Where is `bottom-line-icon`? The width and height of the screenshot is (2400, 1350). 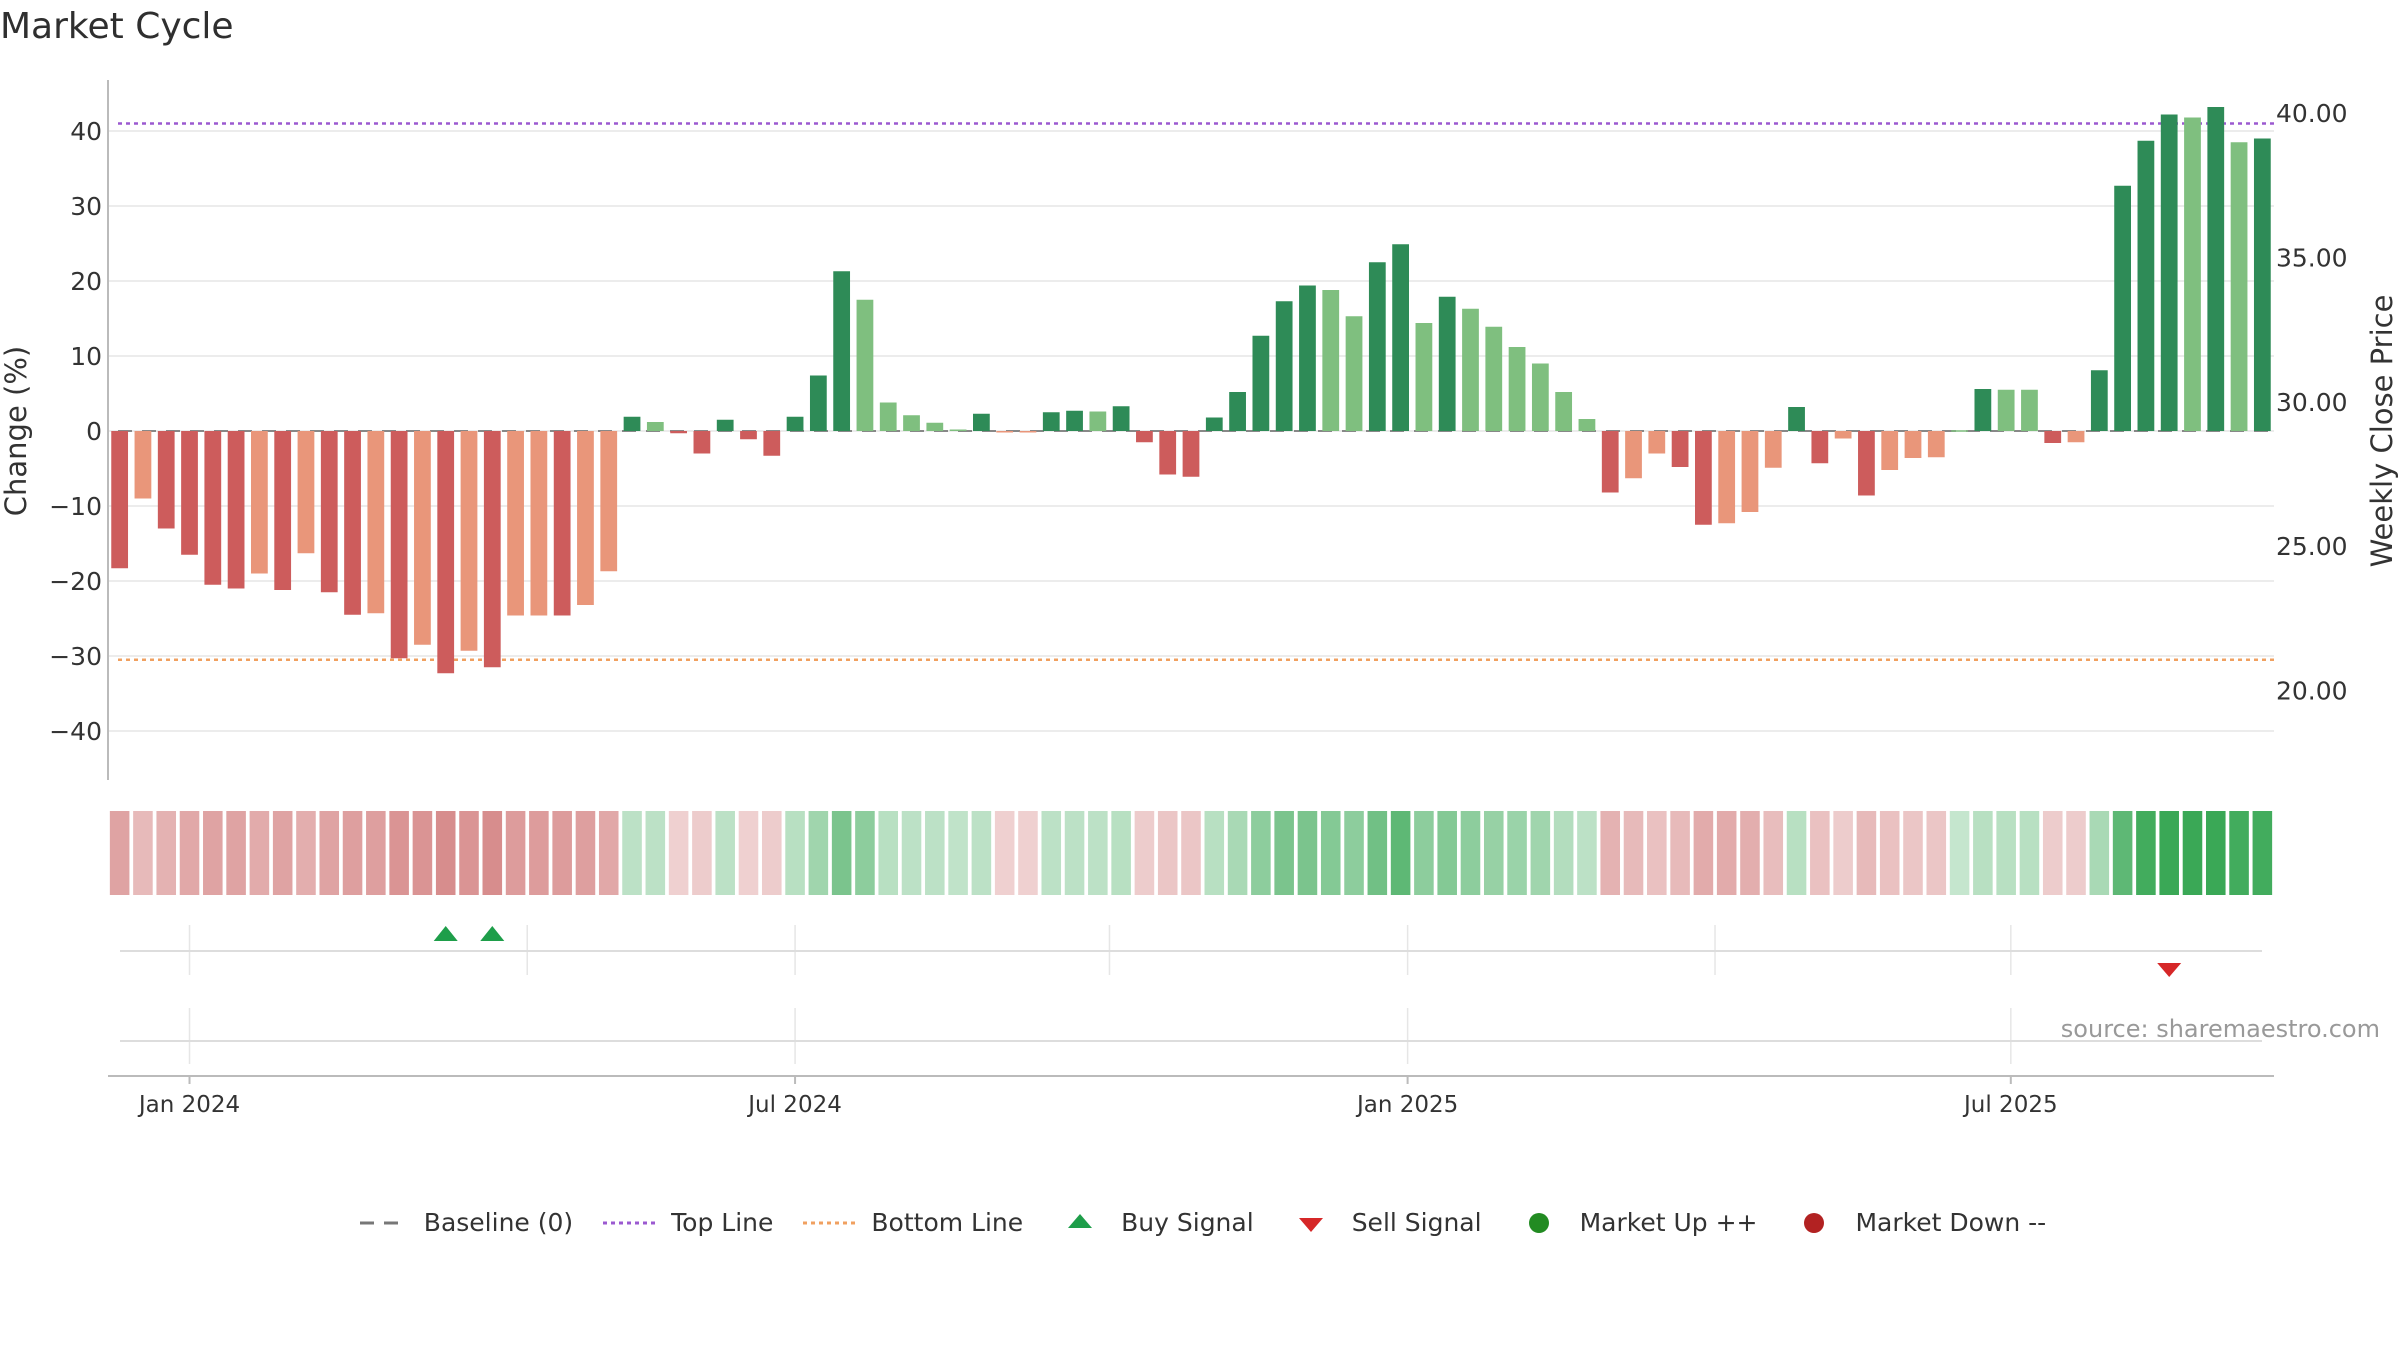 bottom-line-icon is located at coordinates (830, 1222).